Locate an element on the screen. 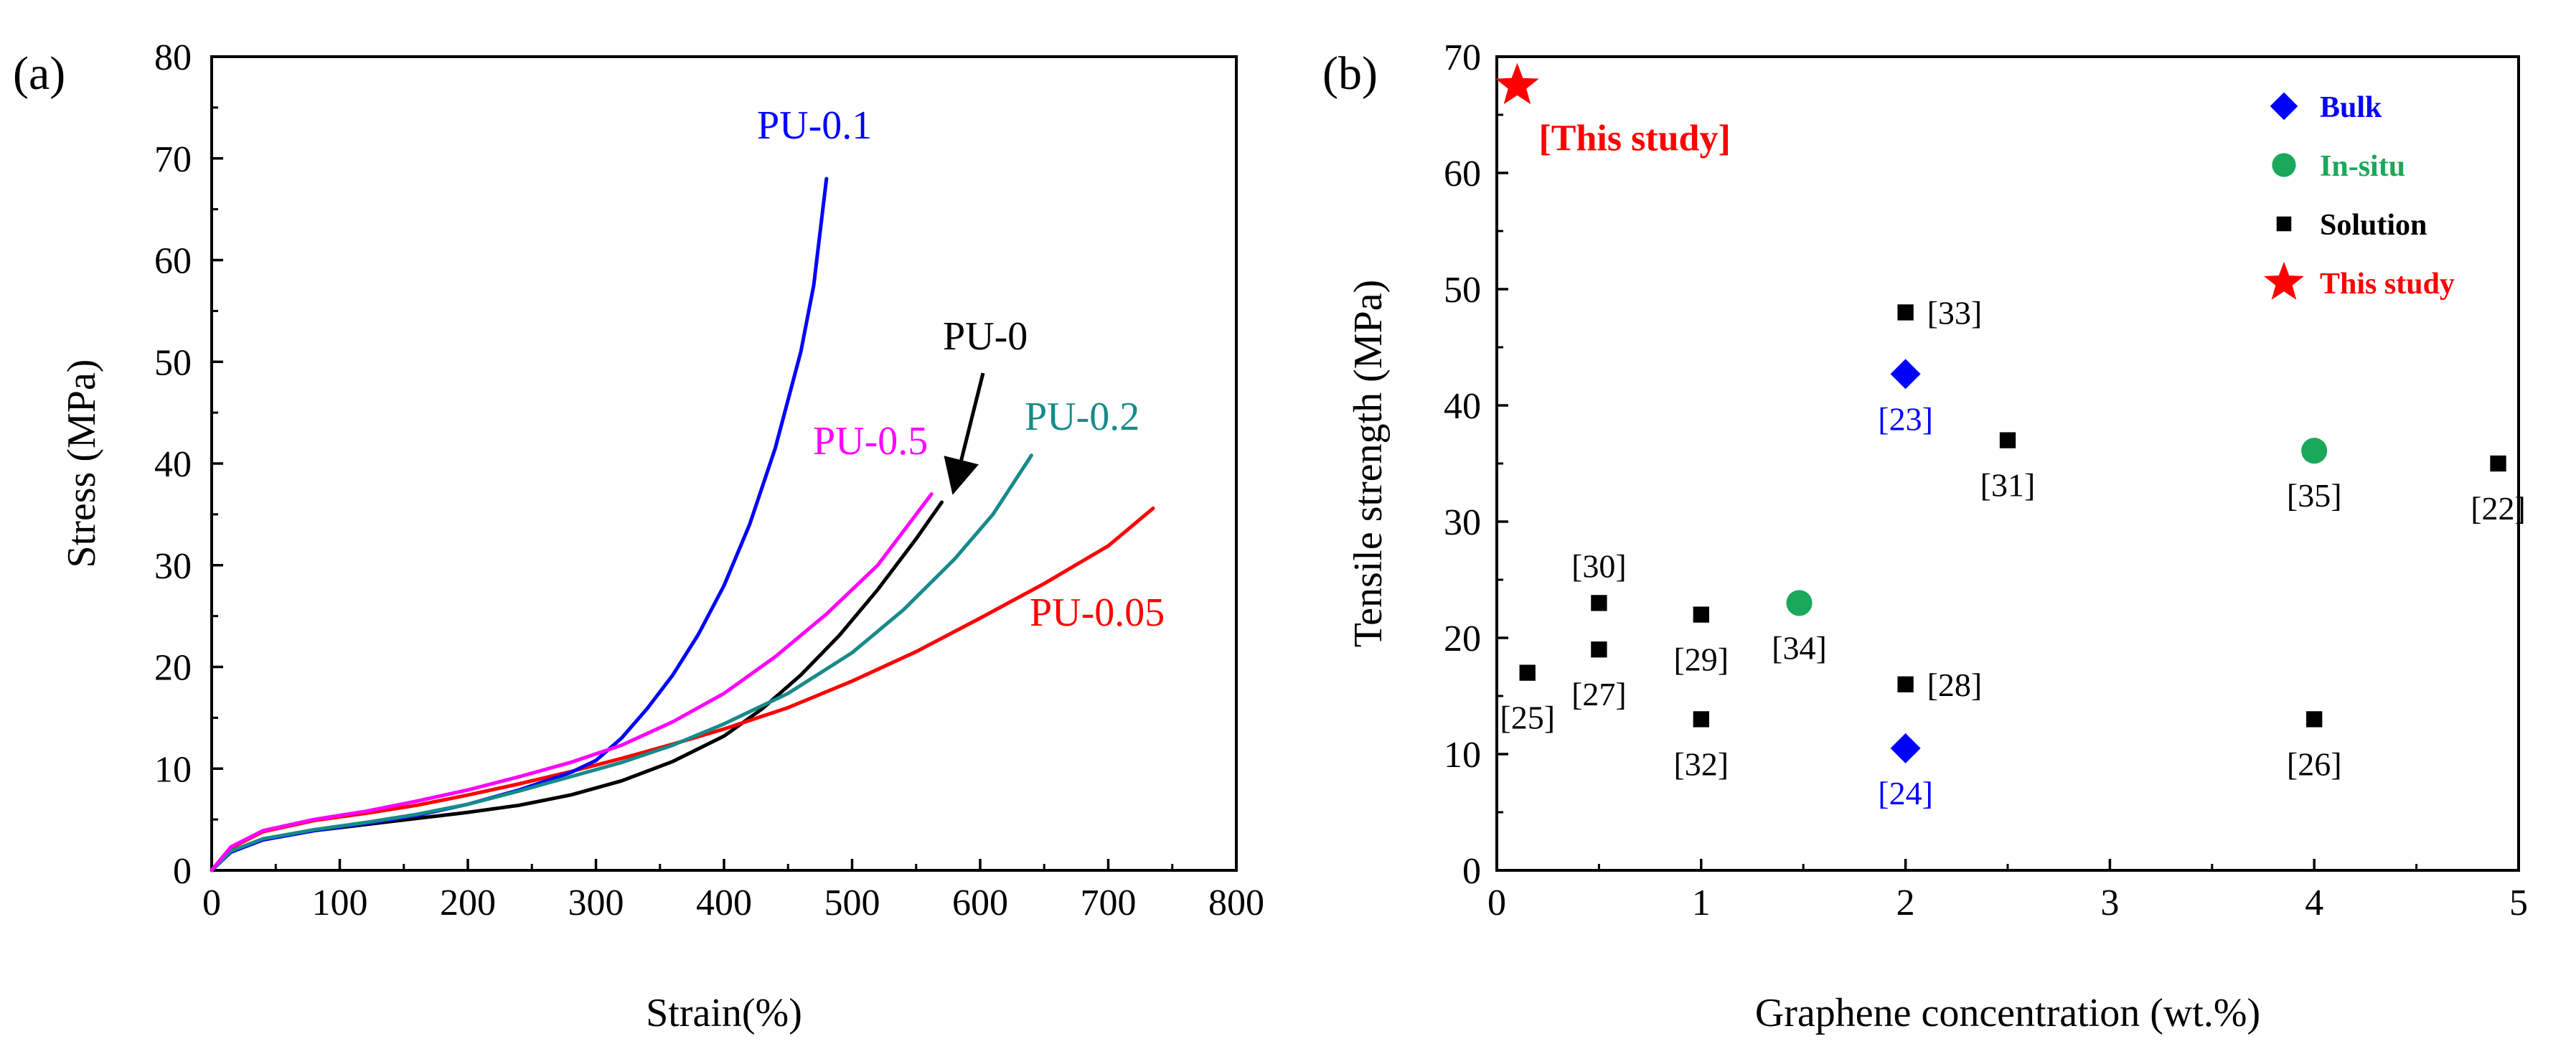  x-tick-label: 600 is located at coordinates (980, 903).